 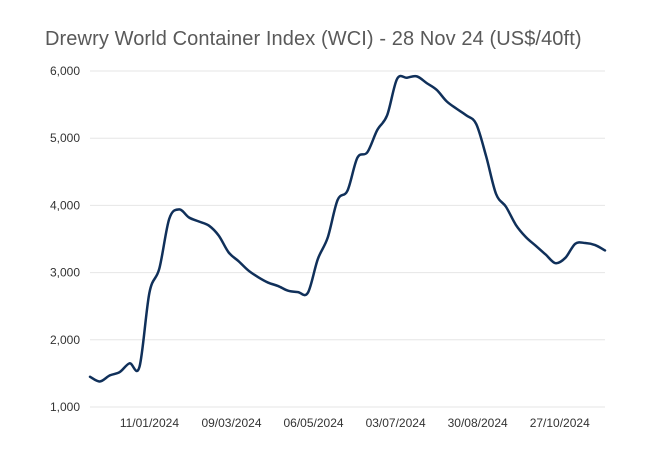 I want to click on x-tick-label: 09/03/2024, so click(x=231, y=423).